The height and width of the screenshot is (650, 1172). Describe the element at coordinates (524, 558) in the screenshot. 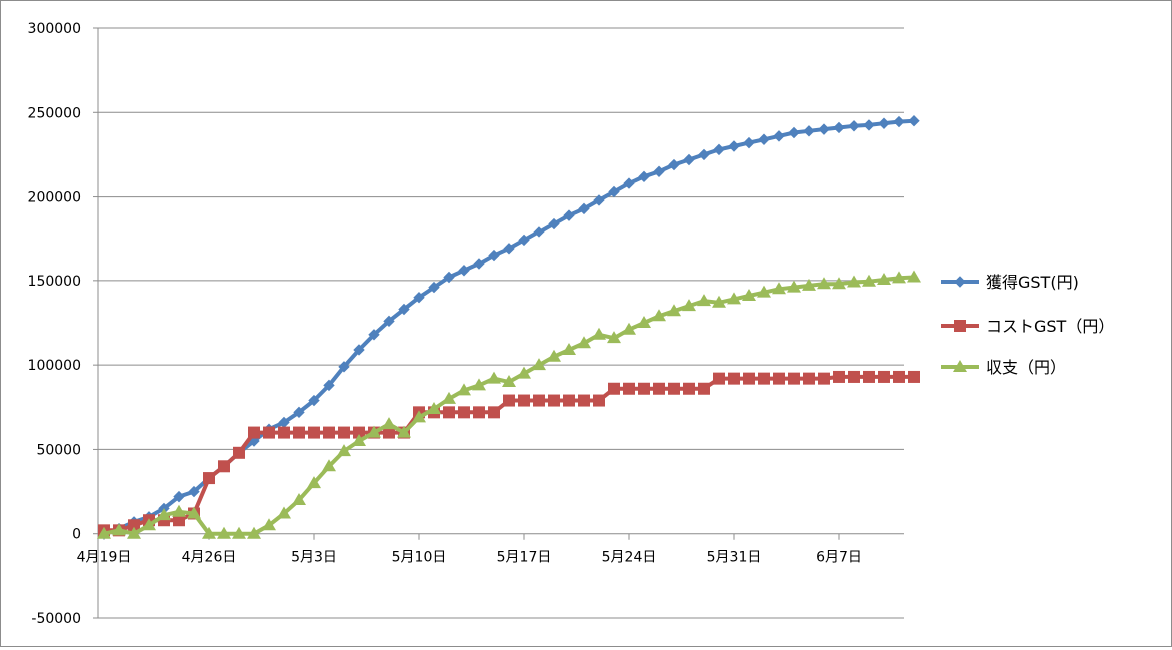

I see `x-tick-label: 5月17日` at that location.